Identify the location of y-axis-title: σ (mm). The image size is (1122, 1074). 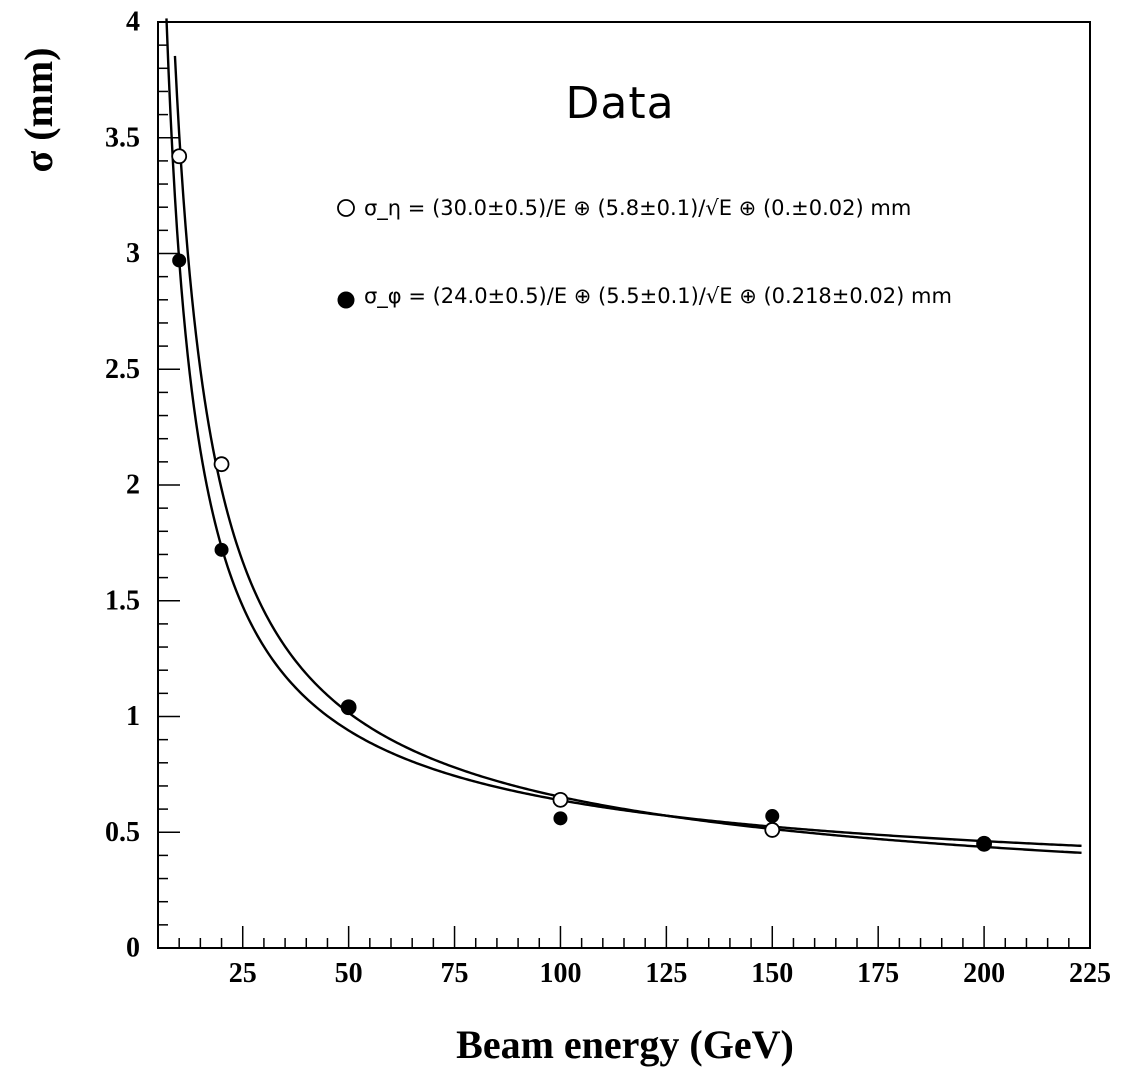
(38, 109).